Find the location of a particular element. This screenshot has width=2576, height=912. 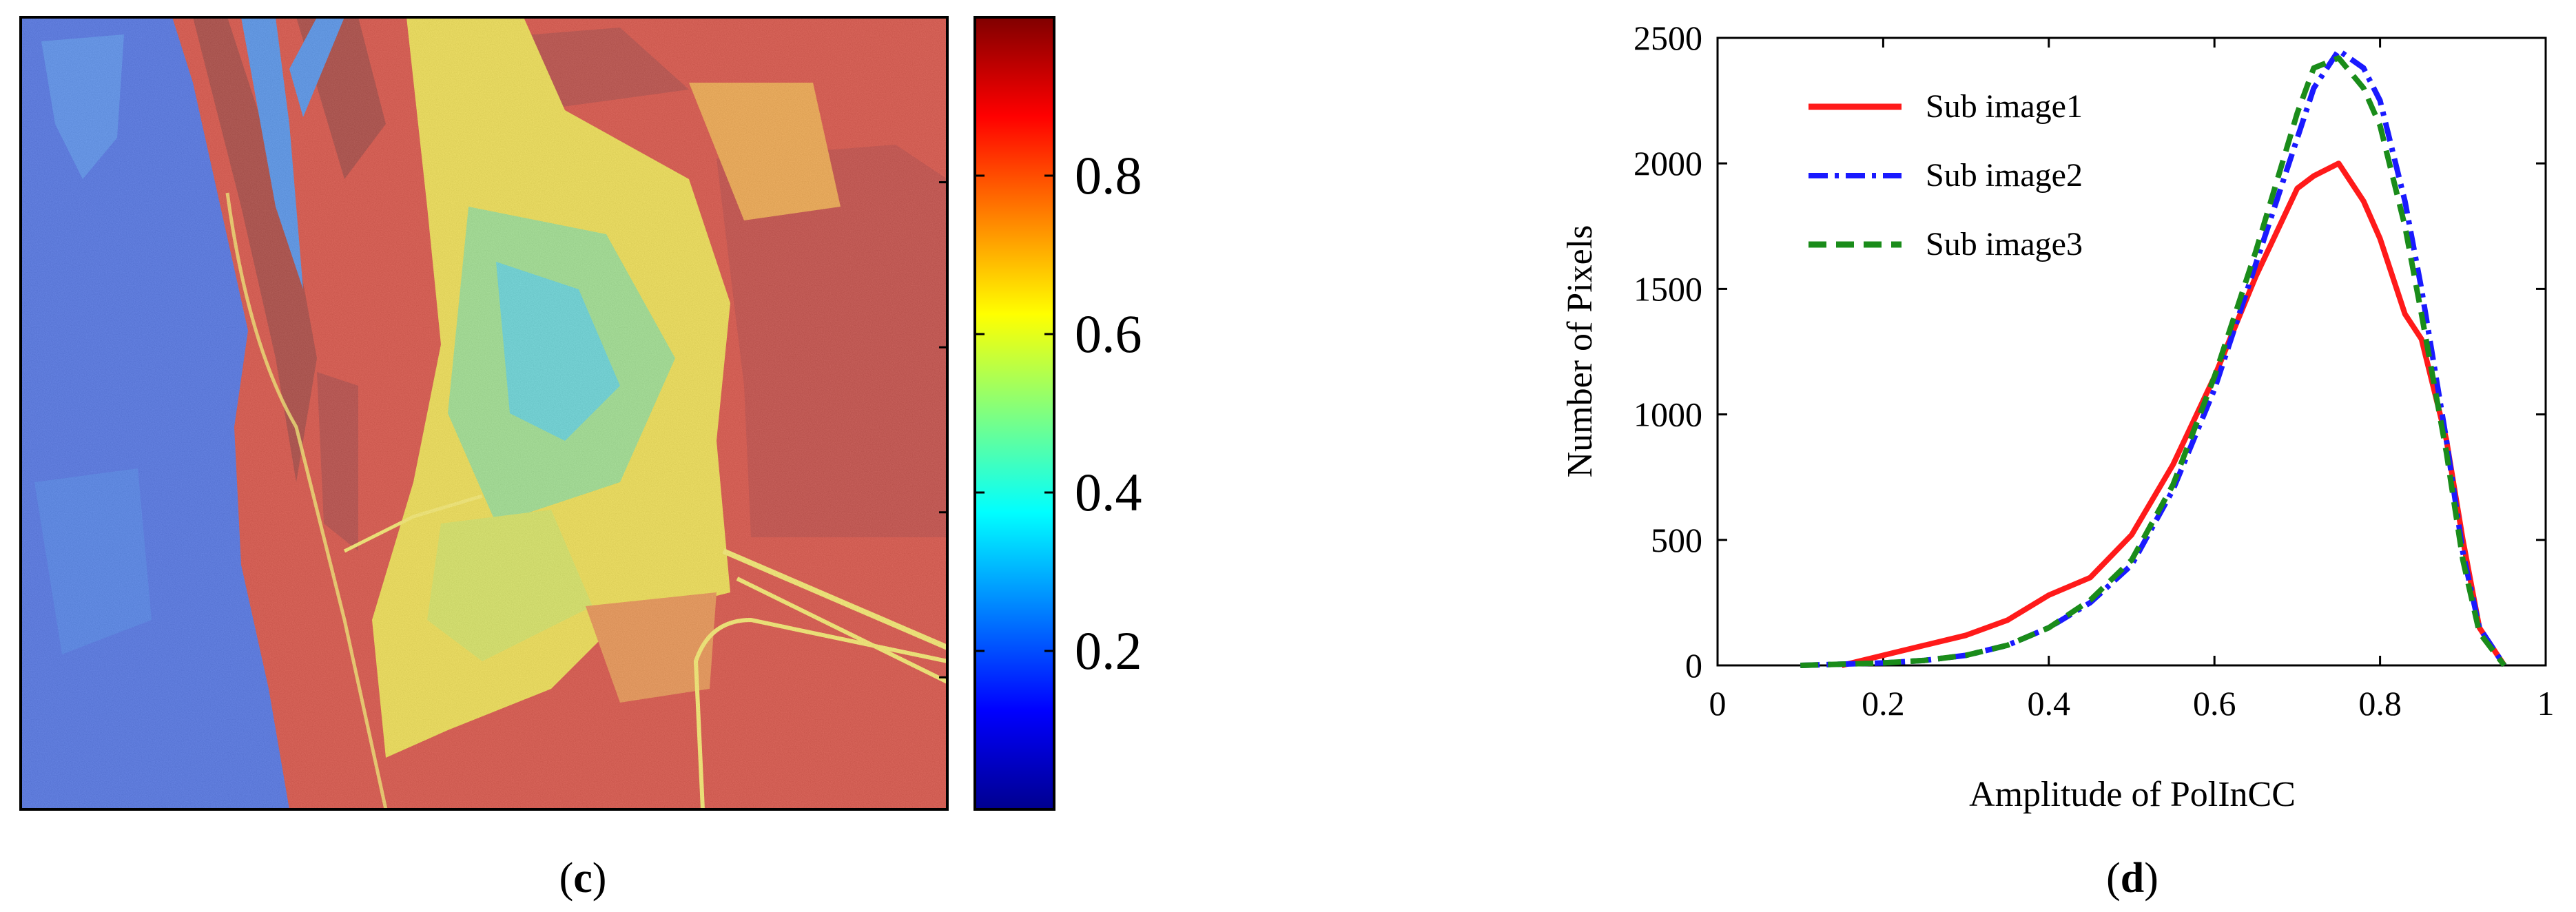

legend-label-sub-image1: Sub image1 is located at coordinates (2004, 106).